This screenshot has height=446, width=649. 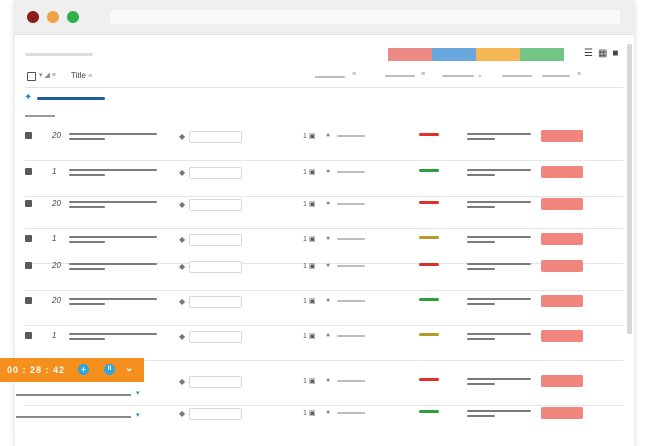 What do you see at coordinates (81, 75) in the screenshot?
I see `column-header-title: Title ≡` at bounding box center [81, 75].